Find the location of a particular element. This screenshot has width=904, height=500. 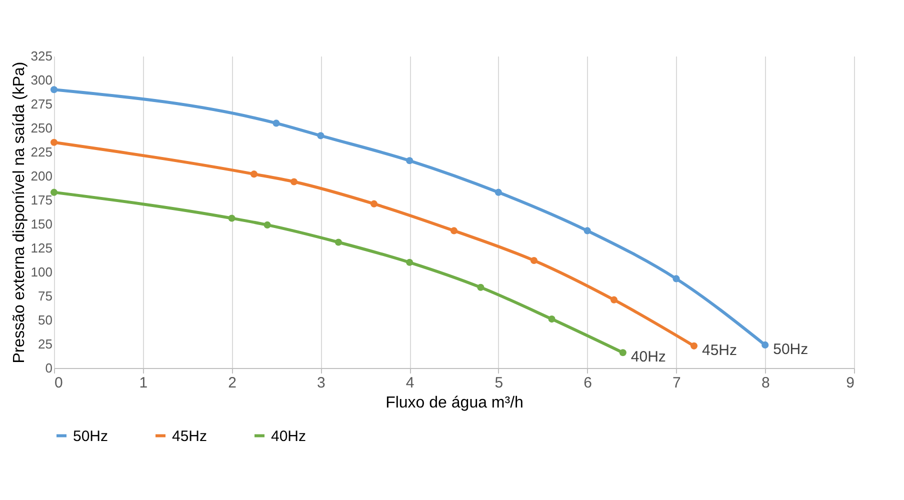

y-tick-label: 325 is located at coordinates (41, 56).